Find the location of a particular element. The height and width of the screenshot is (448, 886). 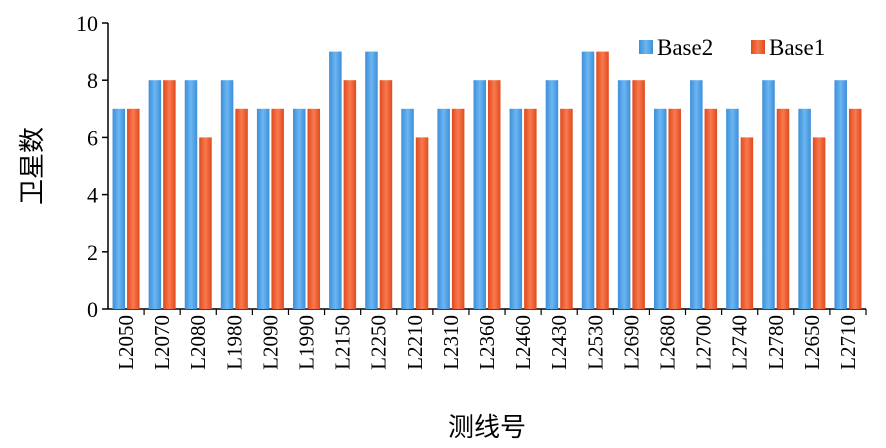

x-tick-label: L2710 is located at coordinates (848, 342).